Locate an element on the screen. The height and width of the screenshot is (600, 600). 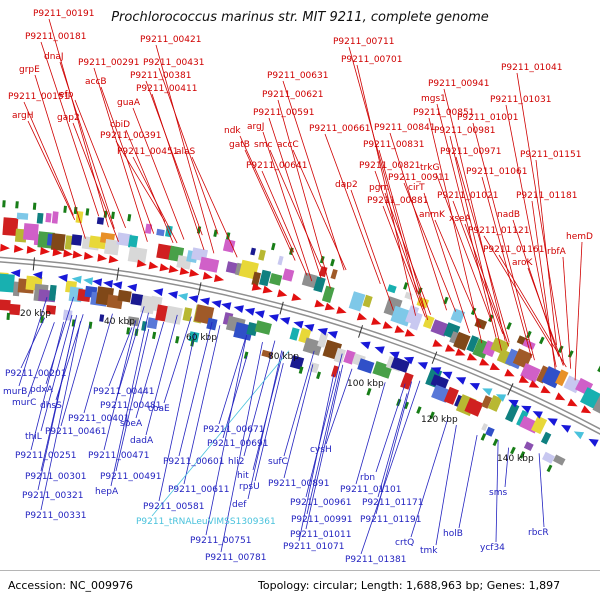
gene-label: P9211_00581 is located at coordinates (174, 507).